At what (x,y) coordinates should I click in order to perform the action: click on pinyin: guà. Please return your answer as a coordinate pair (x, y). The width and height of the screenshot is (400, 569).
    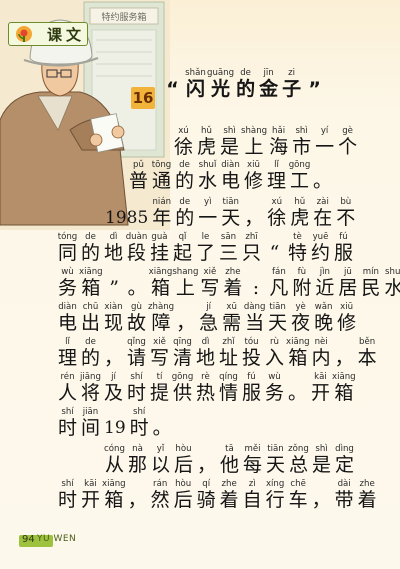
    Looking at the image, I should click on (159, 237).